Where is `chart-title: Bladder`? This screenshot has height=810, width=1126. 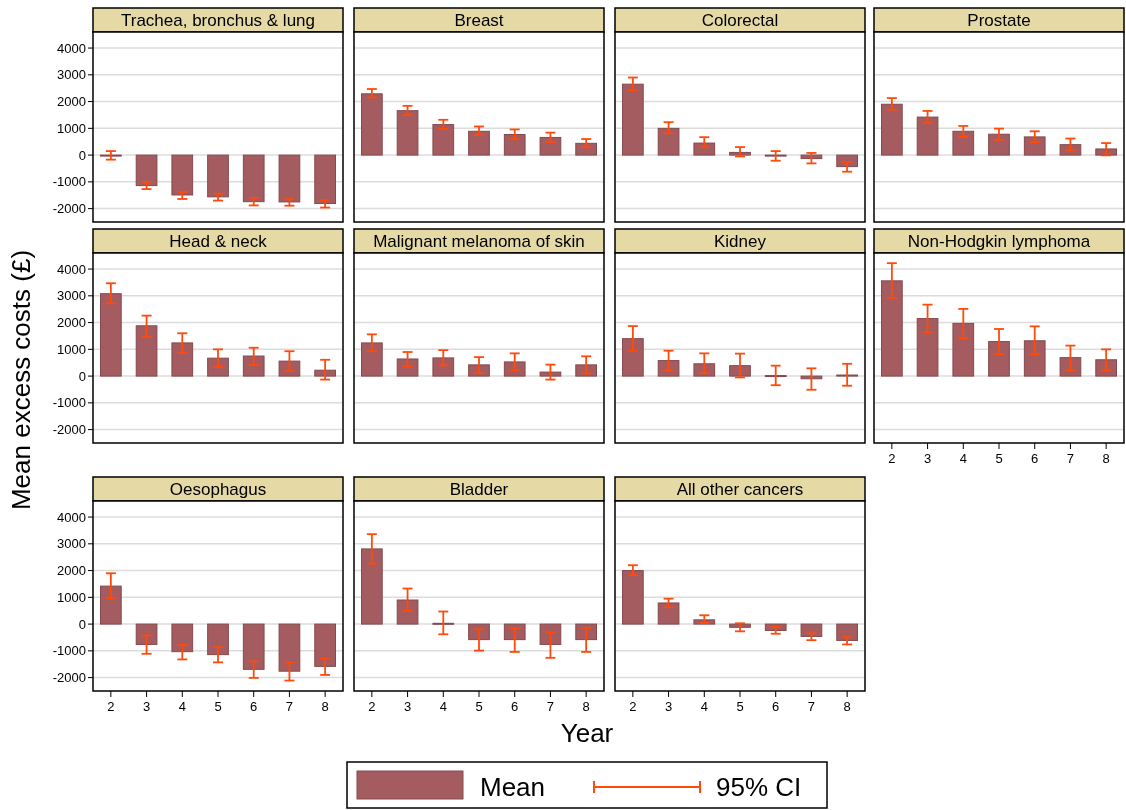
chart-title: Bladder is located at coordinates (479, 489).